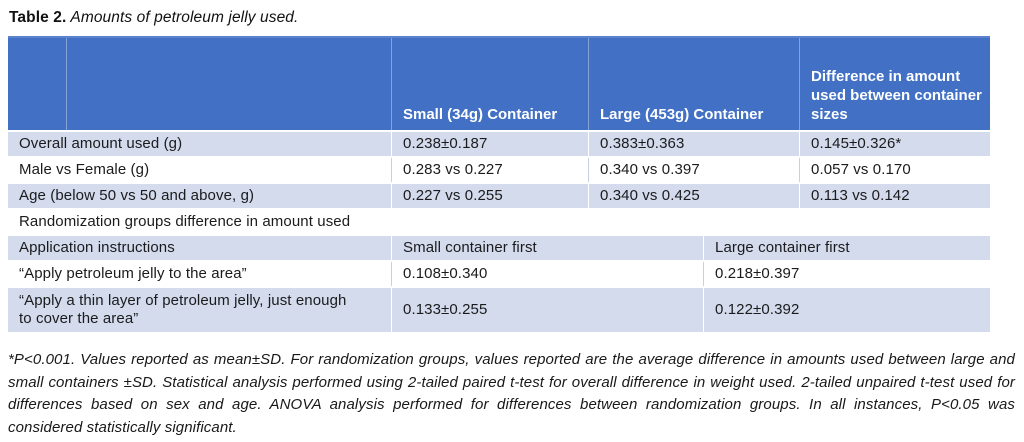 The height and width of the screenshot is (442, 1024). I want to click on table-title: Table 2. Amounts of petroleum jelly used., so click(153, 18).